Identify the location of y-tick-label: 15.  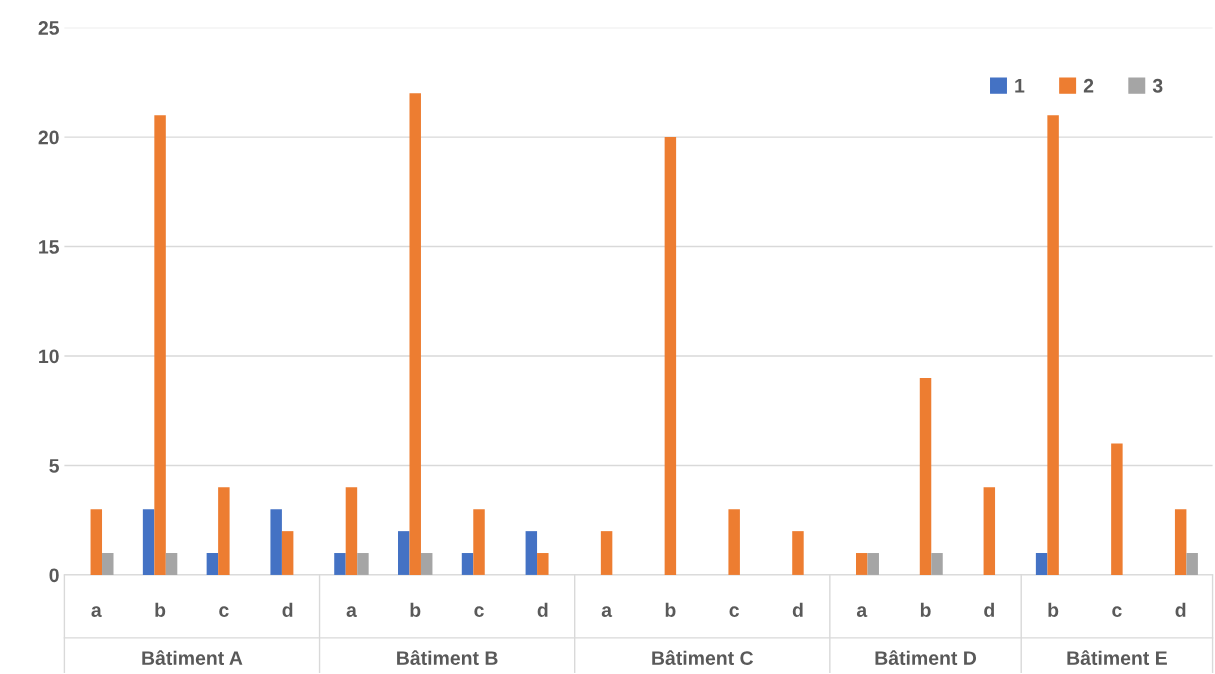
(49, 247).